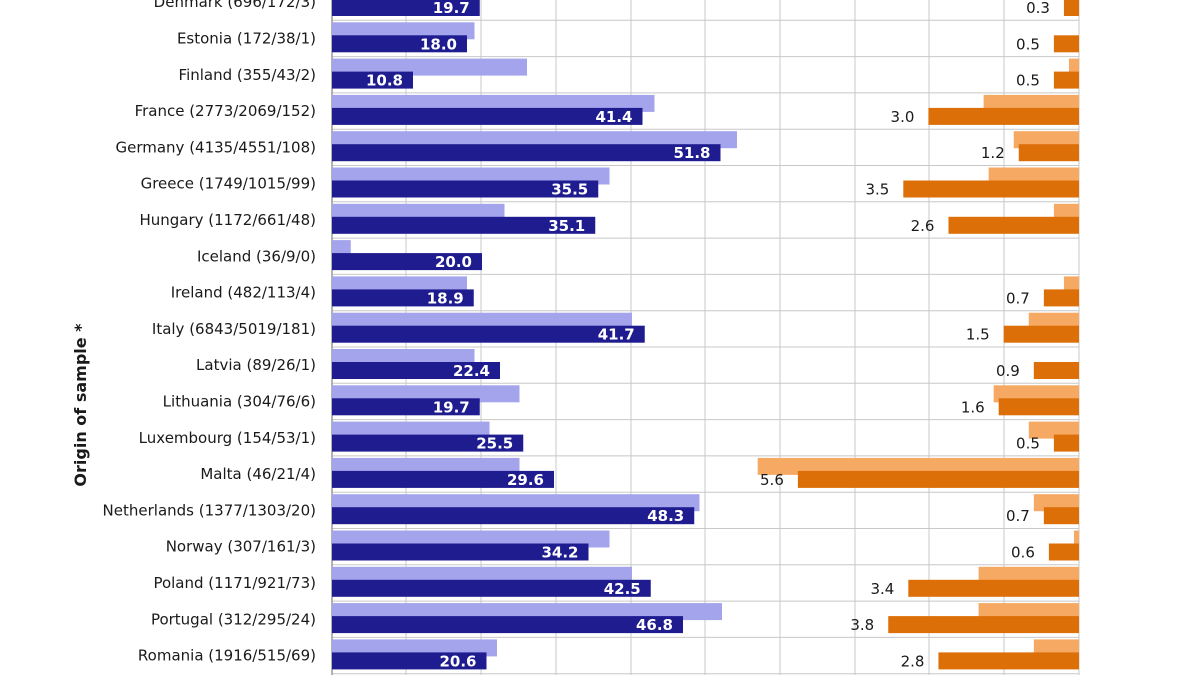 The height and width of the screenshot is (675, 1200). Describe the element at coordinates (665, 516) in the screenshot. I see `bar-value-label: 48.3` at that location.